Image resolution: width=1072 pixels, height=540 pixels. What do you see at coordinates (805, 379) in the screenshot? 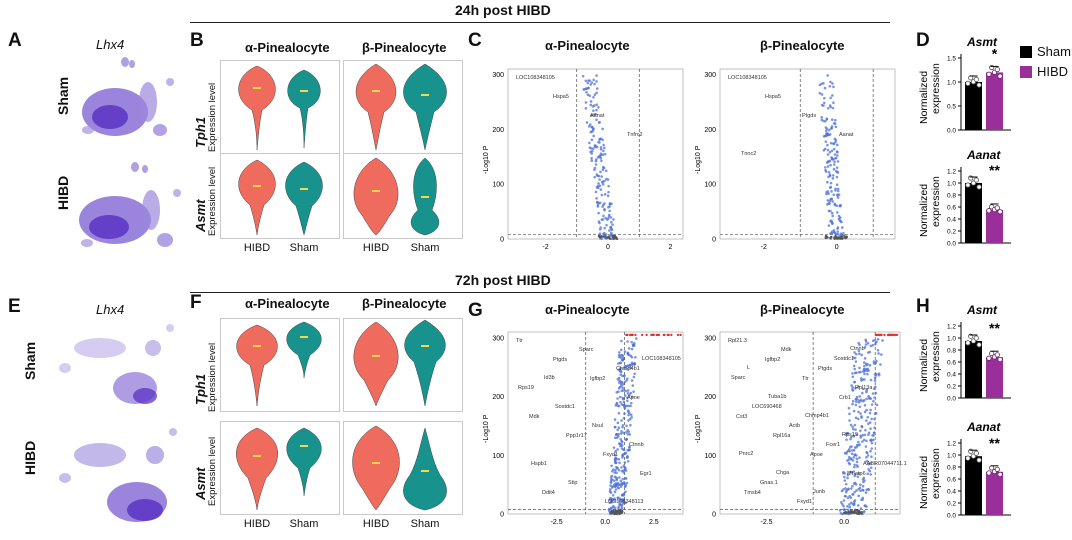
I see `volcano-gene-label: Ttr` at bounding box center [805, 379].